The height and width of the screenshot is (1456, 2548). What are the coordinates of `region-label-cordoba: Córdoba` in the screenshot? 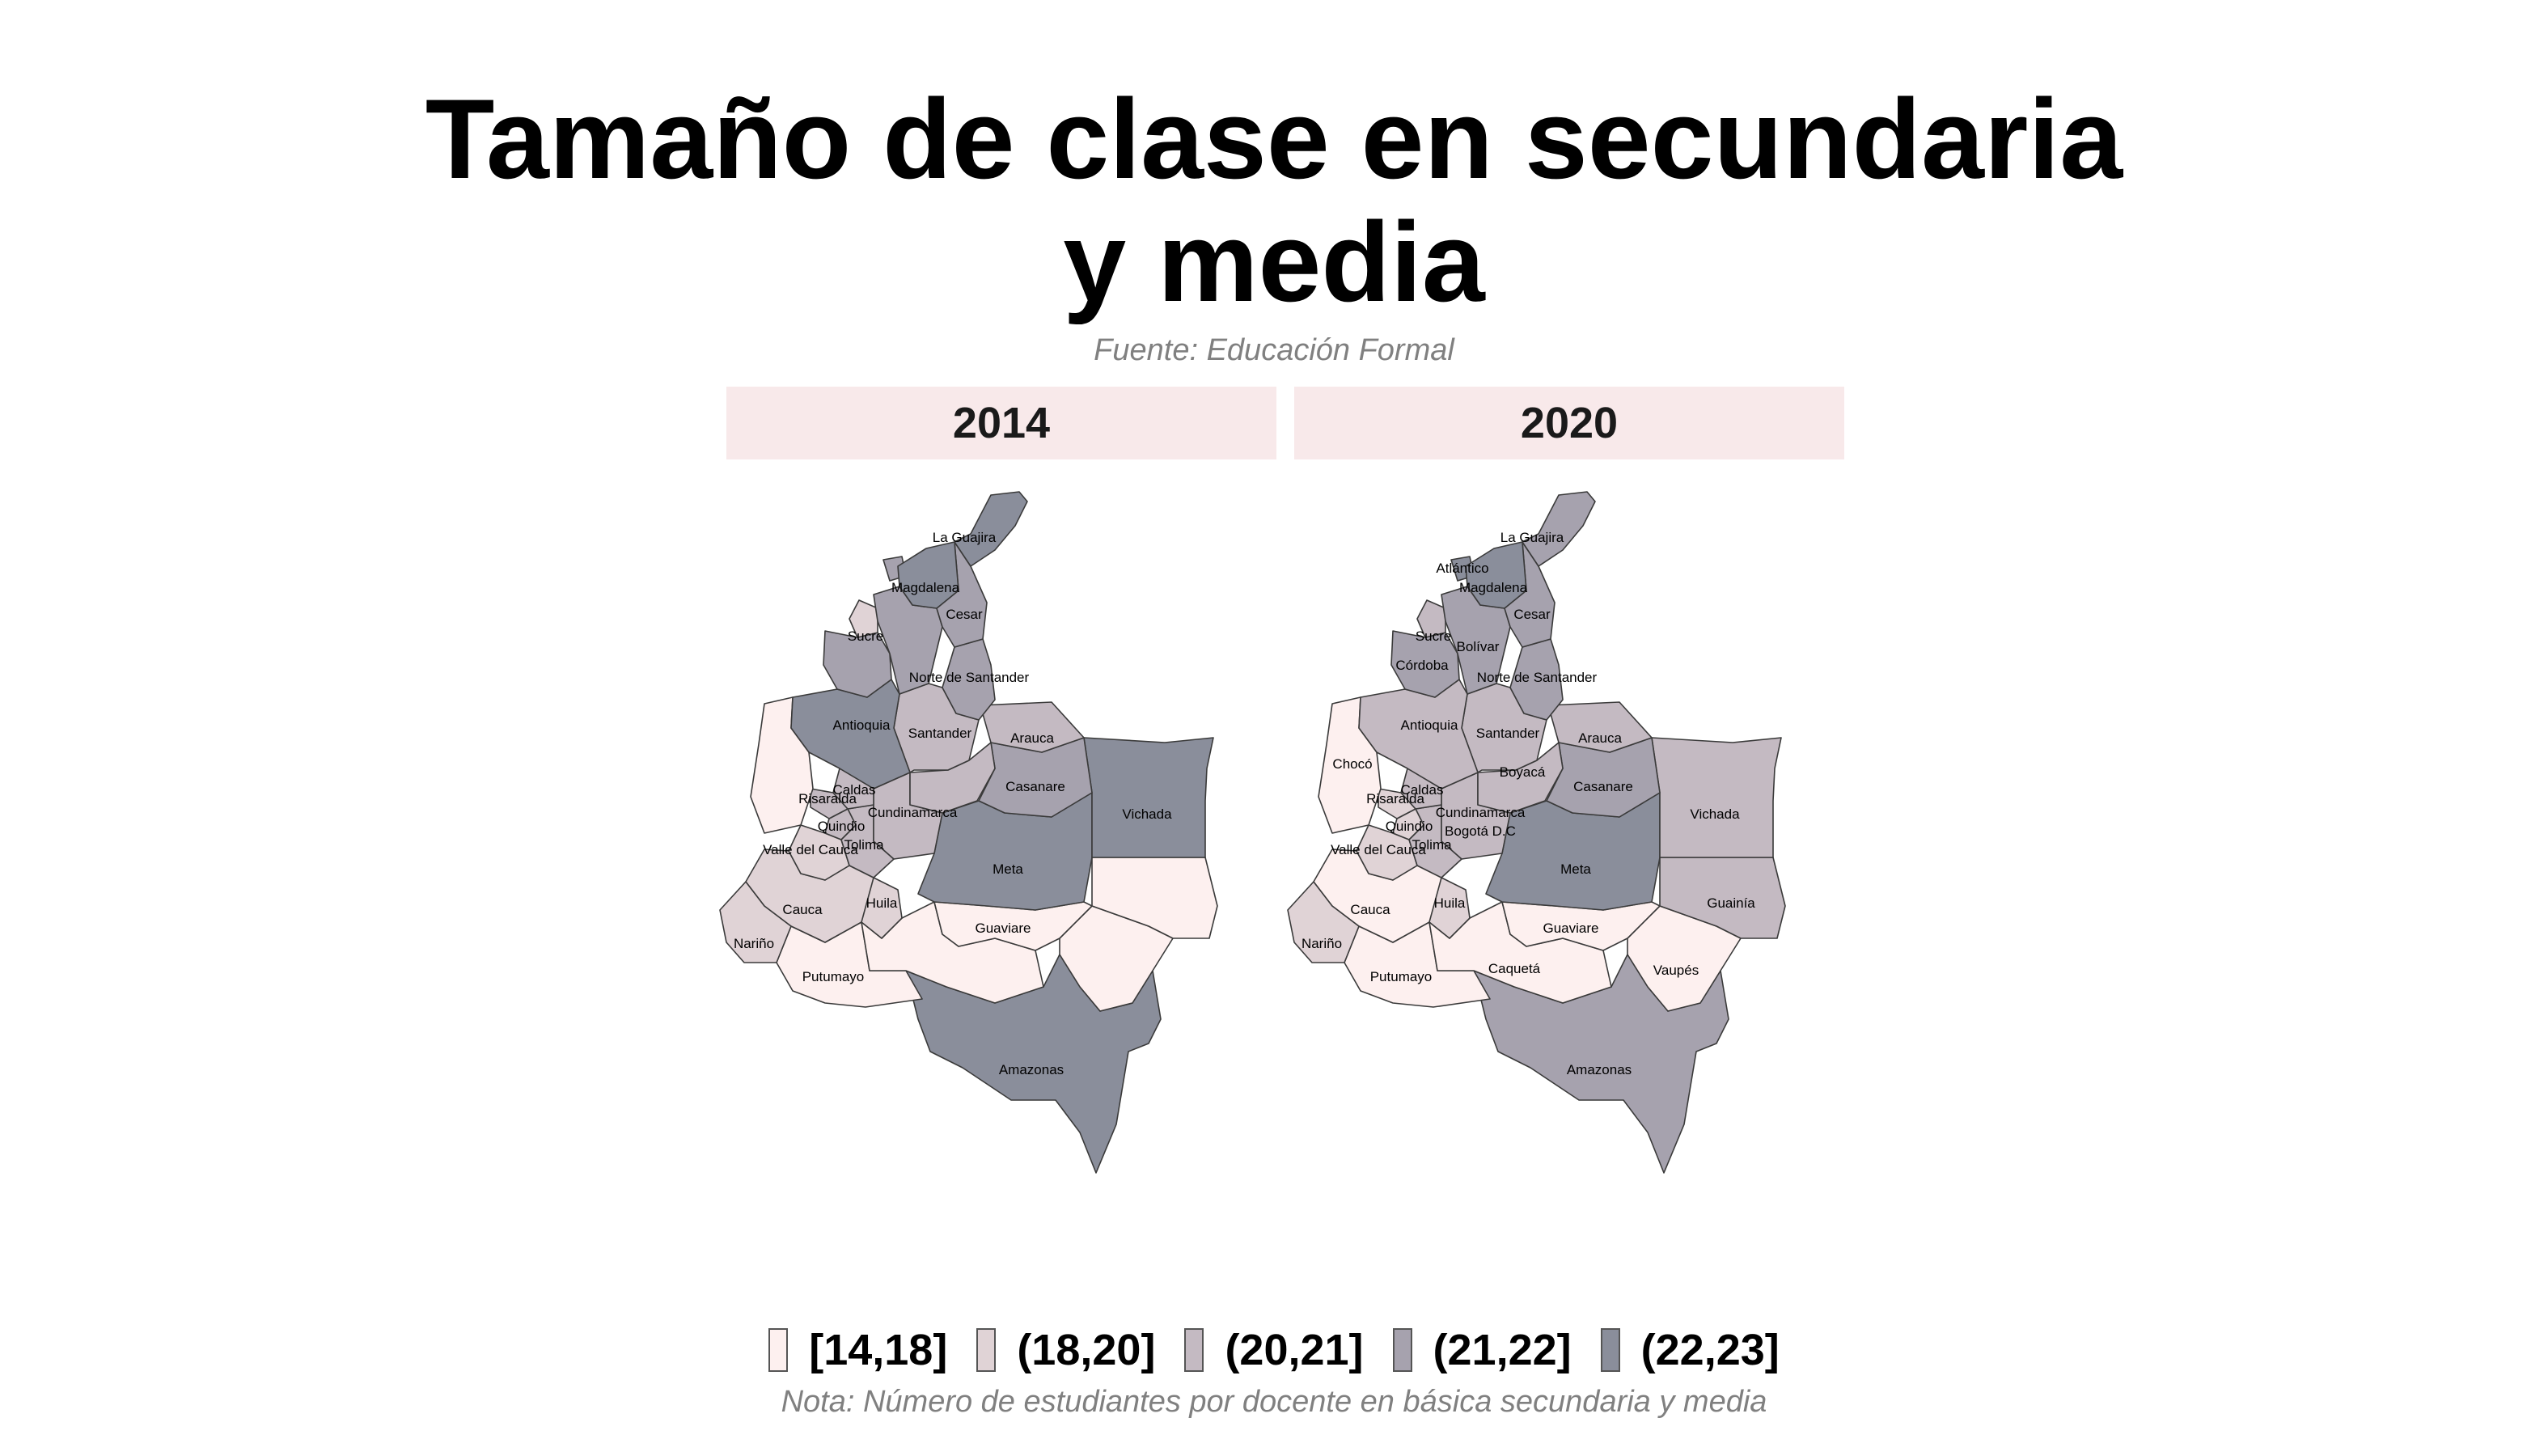 It's located at (1422, 665).